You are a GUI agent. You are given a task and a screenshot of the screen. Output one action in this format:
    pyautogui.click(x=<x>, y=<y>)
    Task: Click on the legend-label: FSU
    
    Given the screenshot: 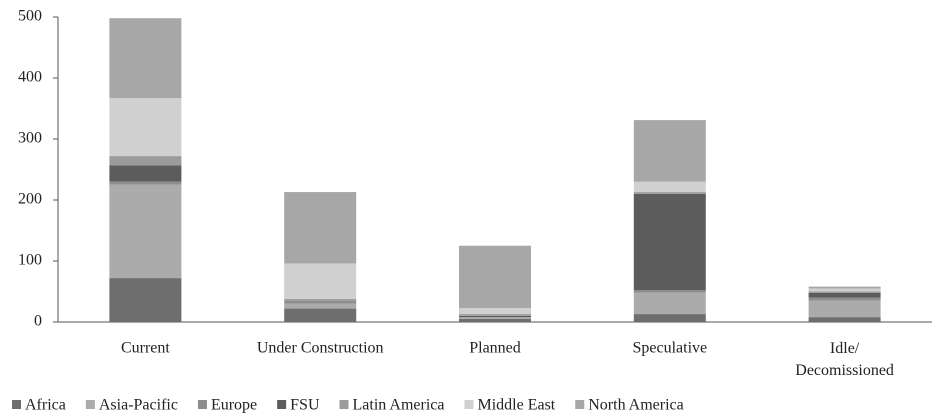 What is the action you would take?
    pyautogui.click(x=305, y=405)
    